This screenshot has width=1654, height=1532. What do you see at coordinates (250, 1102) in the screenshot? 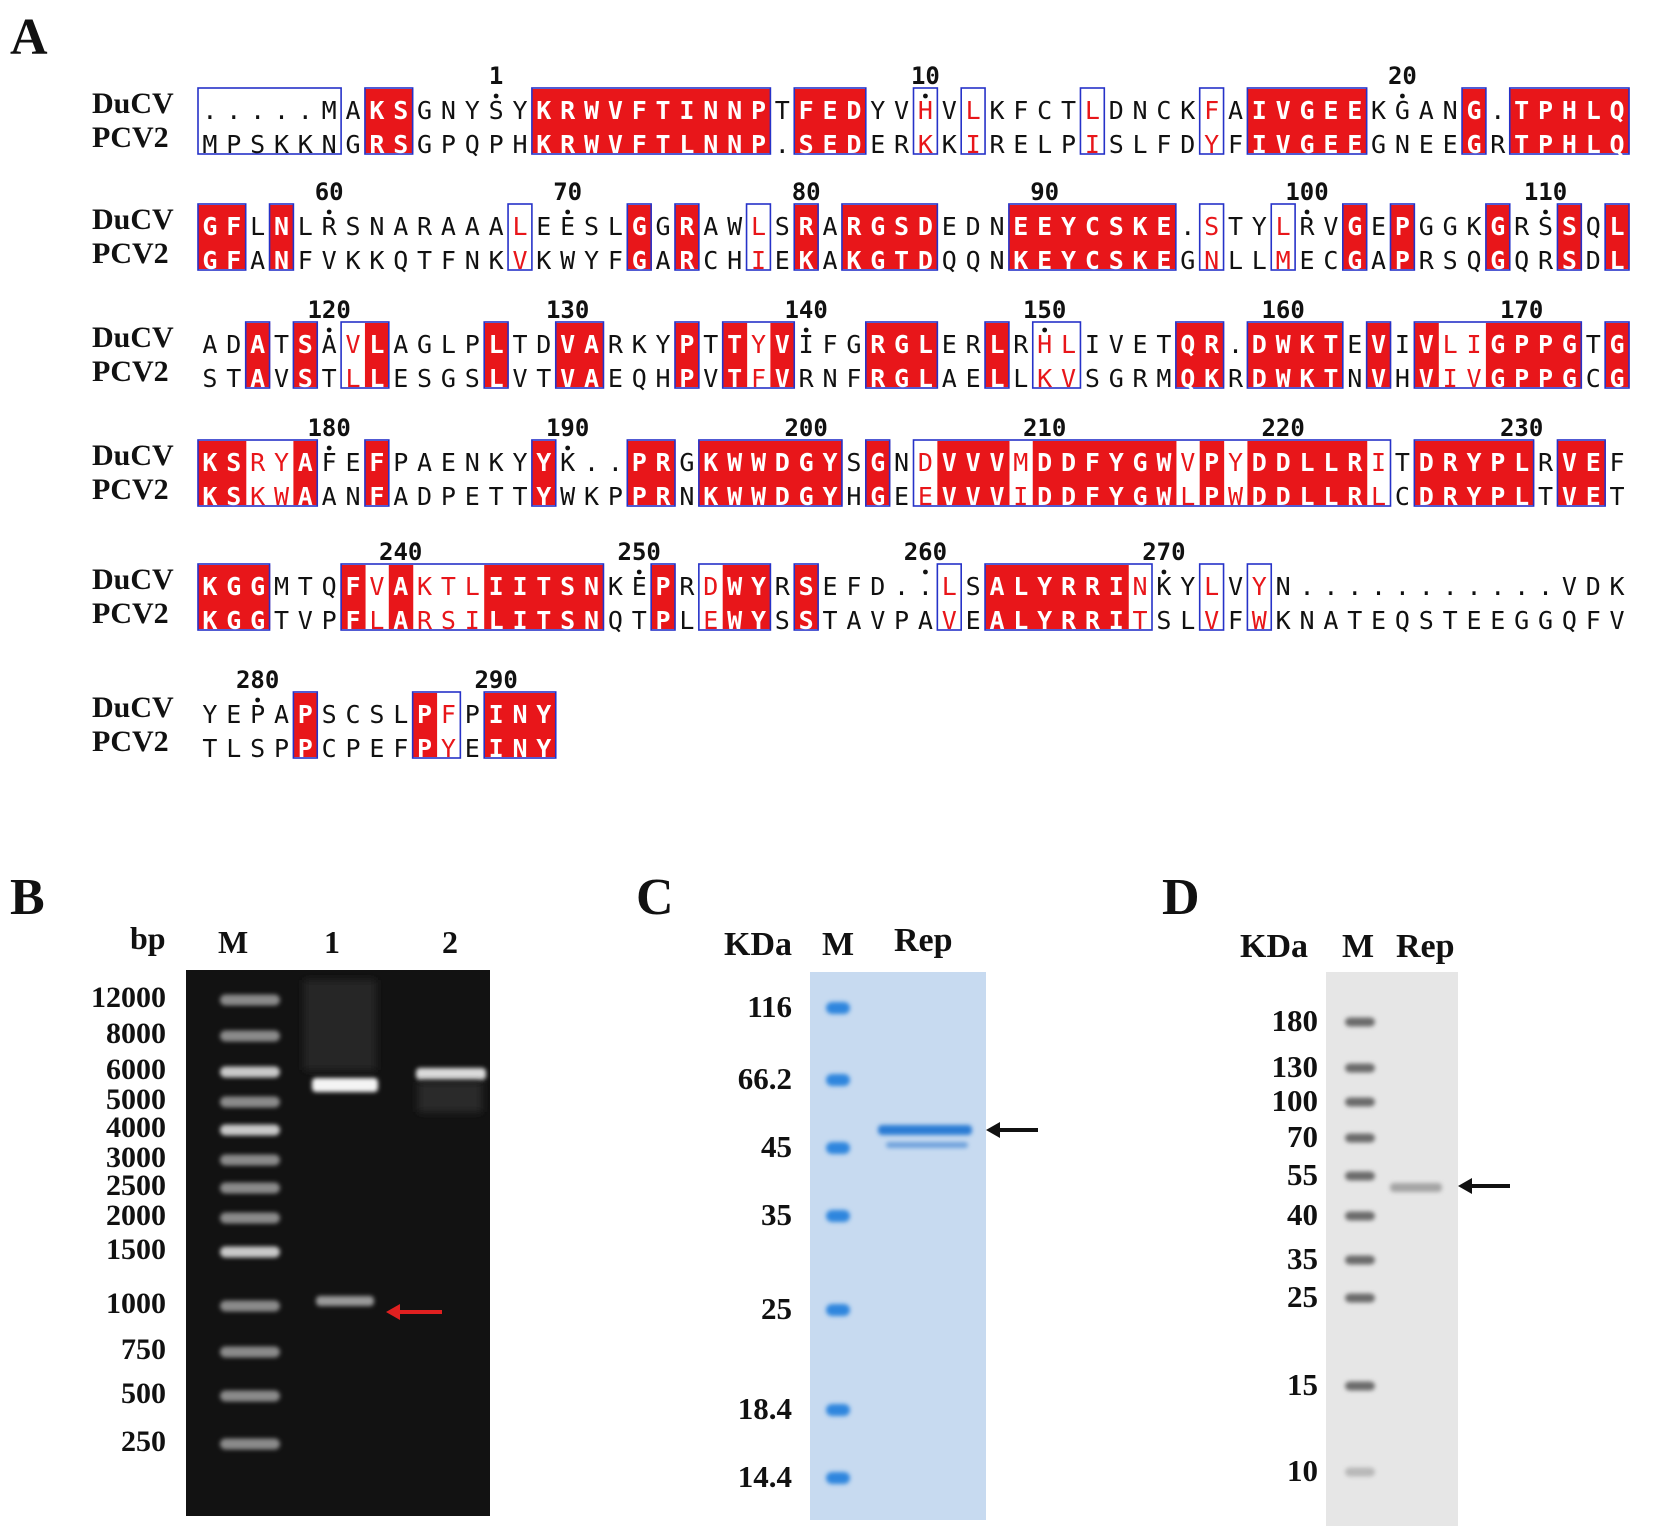
I see `gel-b-ladder-band` at bounding box center [250, 1102].